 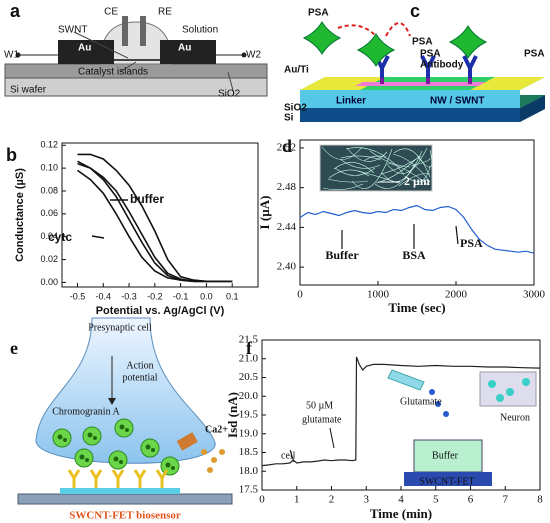 What do you see at coordinates (534, 295) in the screenshot?
I see `x-tick-label: 3000` at bounding box center [534, 295].